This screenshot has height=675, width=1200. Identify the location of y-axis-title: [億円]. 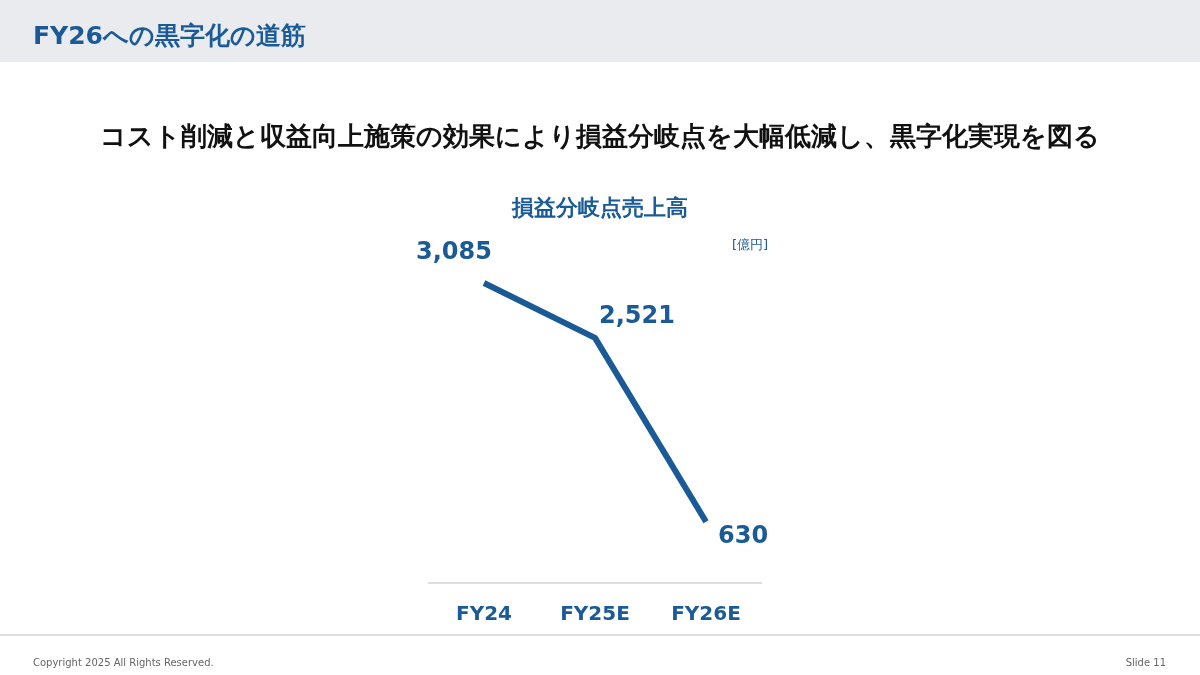
(750, 244).